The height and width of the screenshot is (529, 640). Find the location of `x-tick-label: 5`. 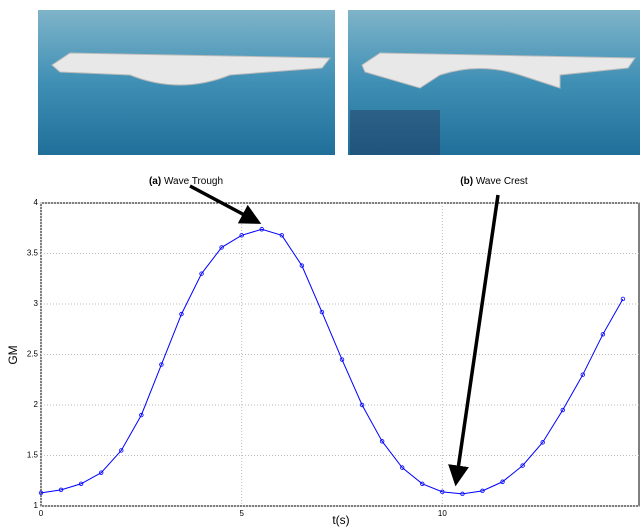

x-tick-label: 5 is located at coordinates (241, 513).